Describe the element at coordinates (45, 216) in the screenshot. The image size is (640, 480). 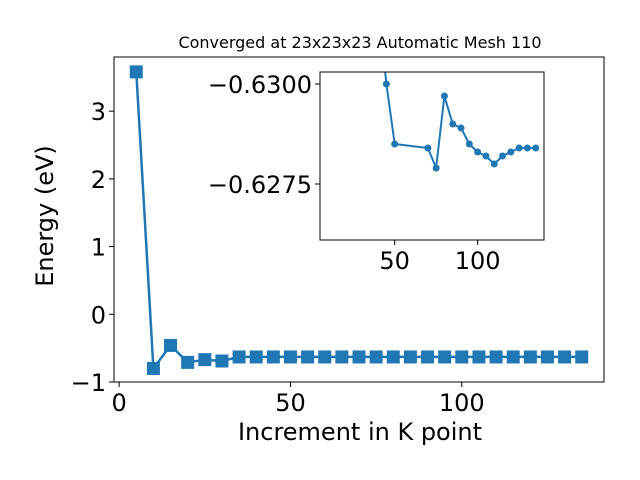
I see `y-axis-label: Energy (eV)` at that location.